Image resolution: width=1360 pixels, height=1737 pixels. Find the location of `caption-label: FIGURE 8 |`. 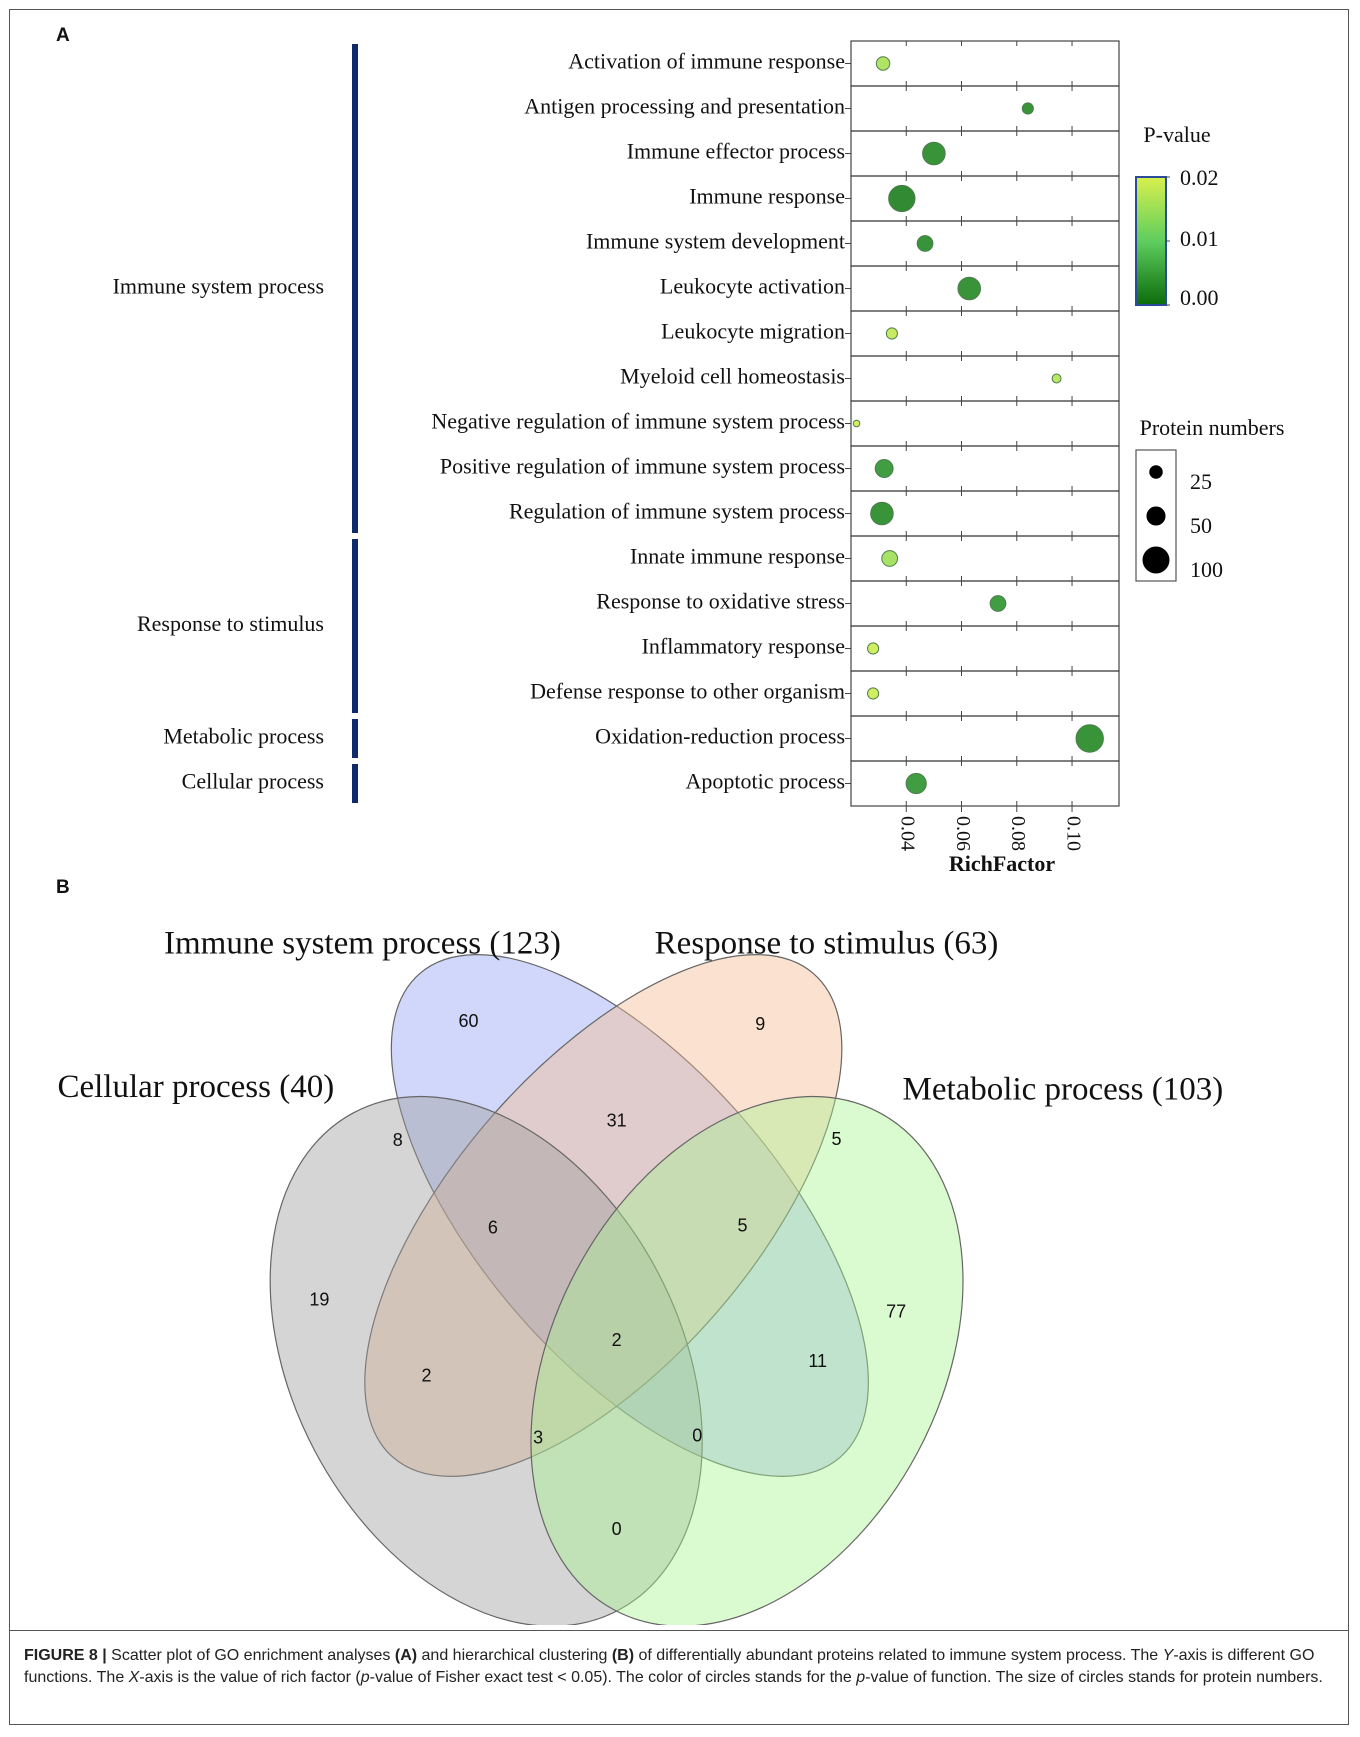

caption-label: FIGURE 8 | is located at coordinates (65, 1655).